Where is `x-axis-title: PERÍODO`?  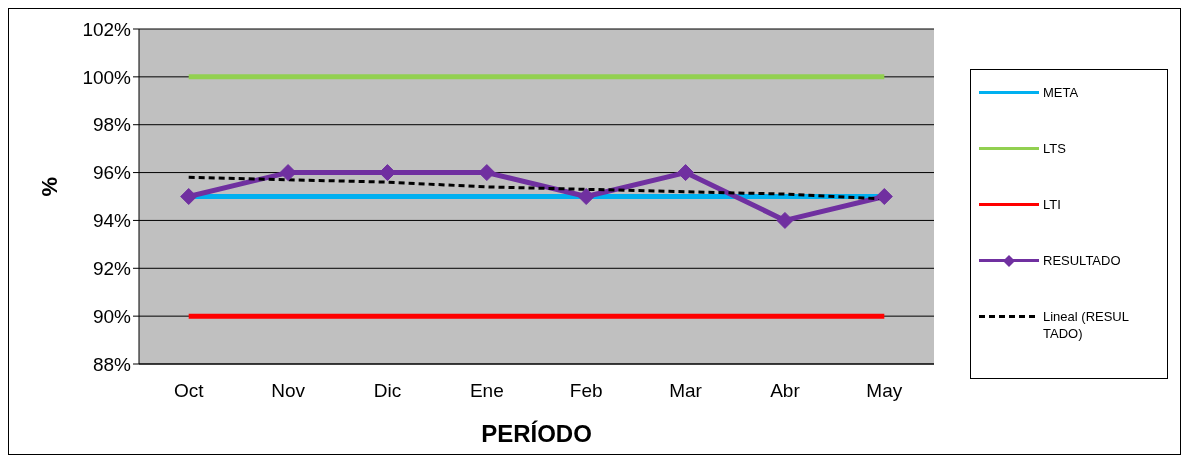
x-axis-title: PERÍODO is located at coordinates (536, 433).